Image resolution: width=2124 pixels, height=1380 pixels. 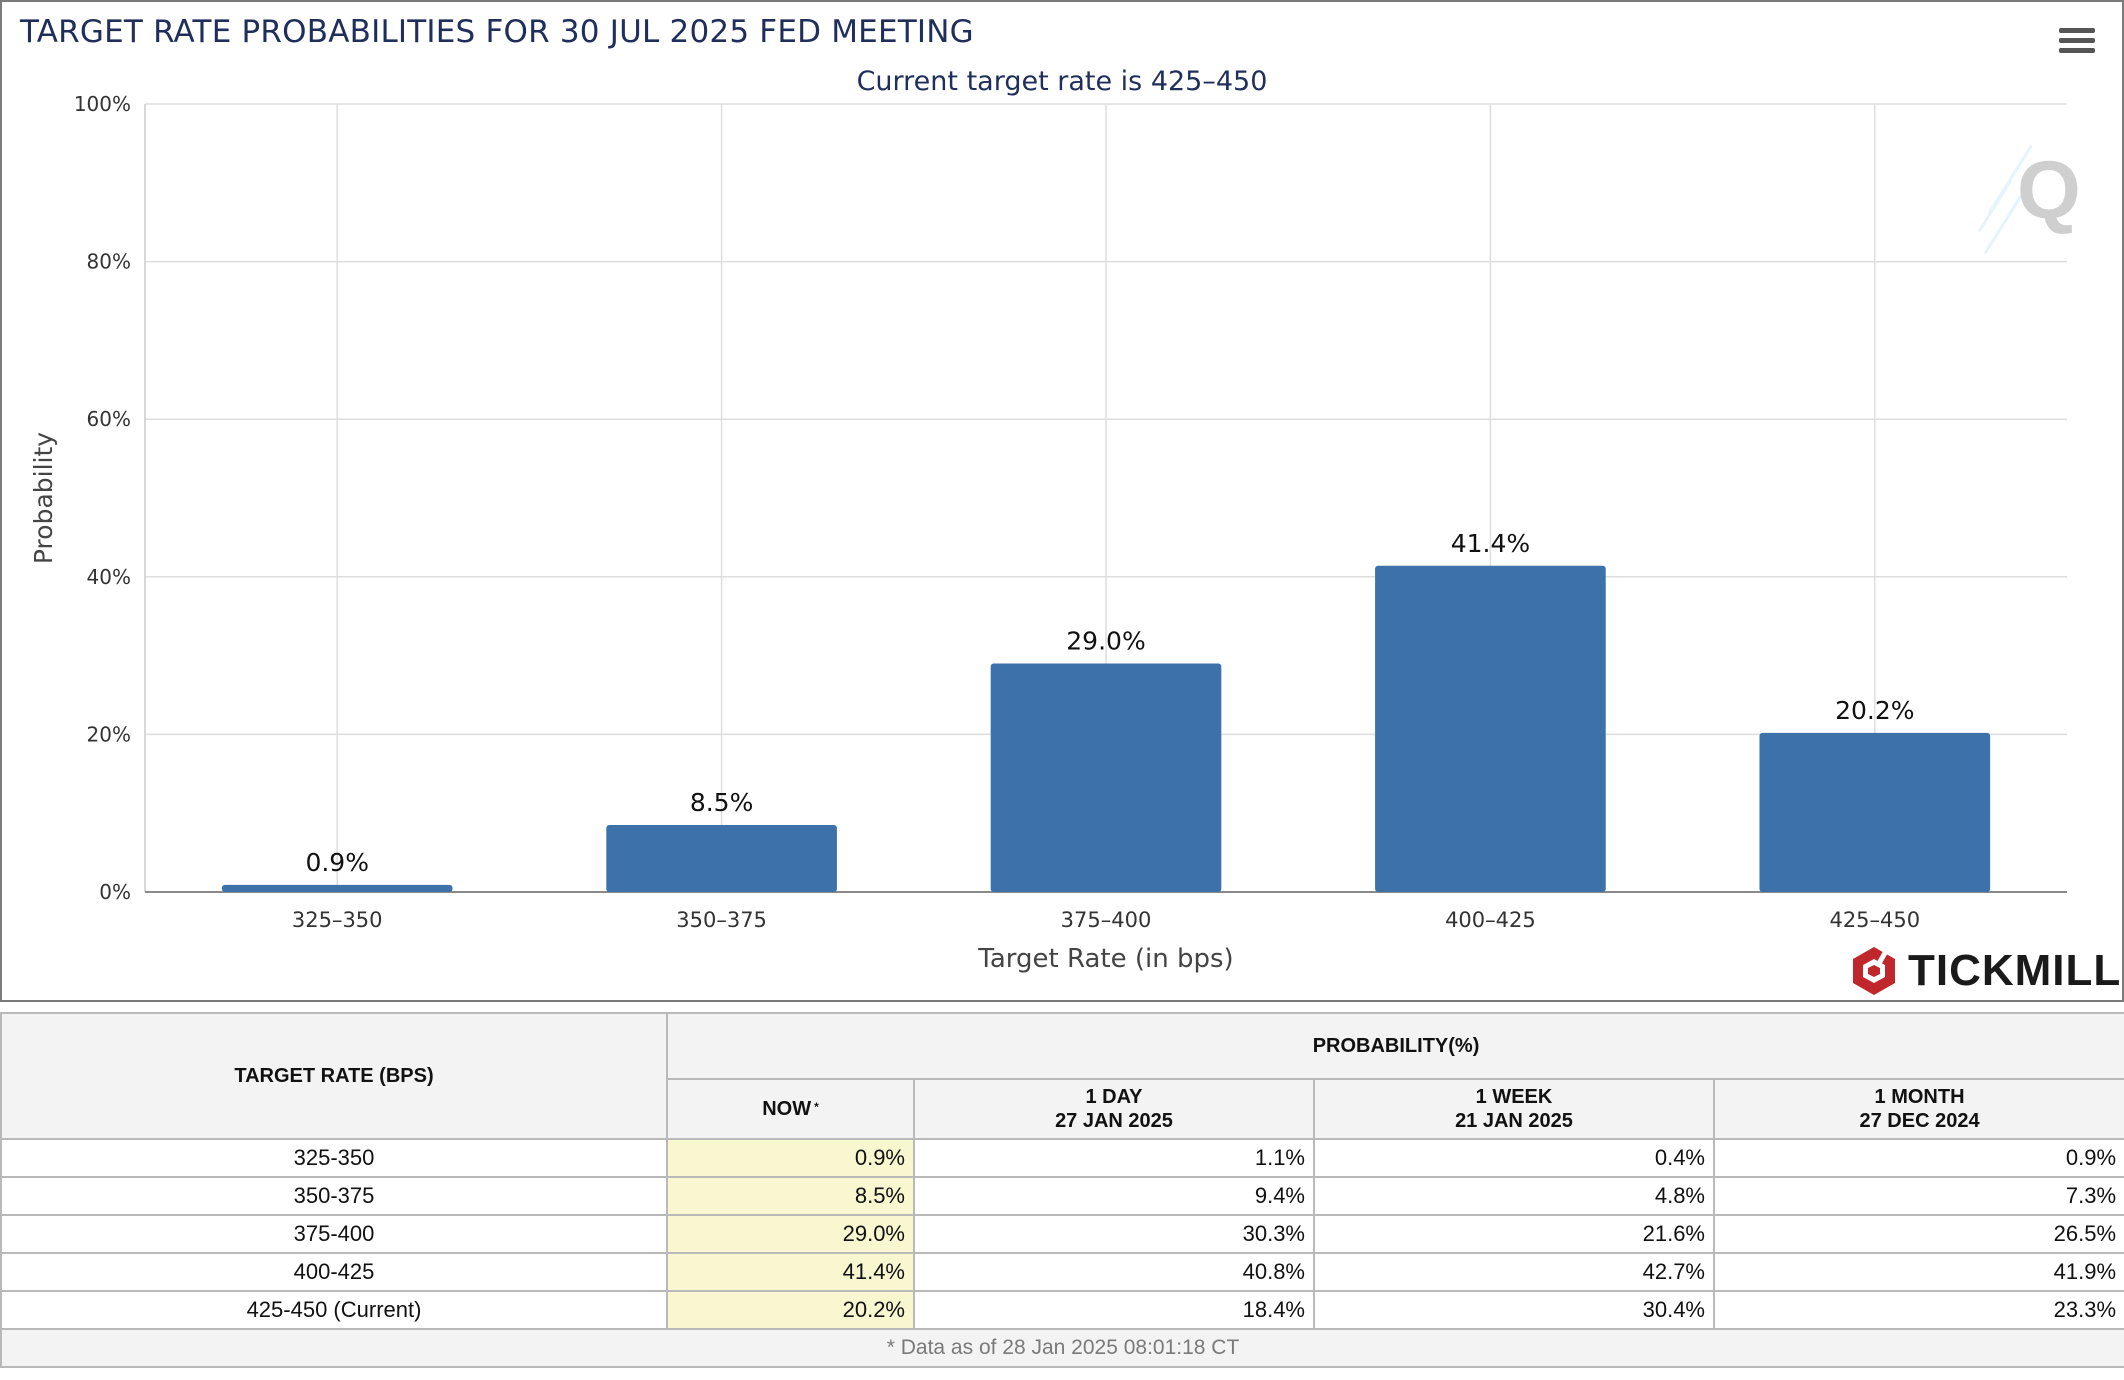 What do you see at coordinates (1918, 1234) in the screenshot?
I see `month-cell: 26.5%` at bounding box center [1918, 1234].